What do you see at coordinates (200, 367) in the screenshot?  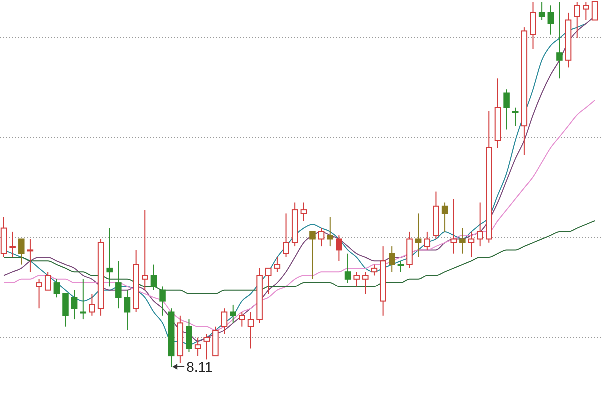 I see `annotation: 8.11` at bounding box center [200, 367].